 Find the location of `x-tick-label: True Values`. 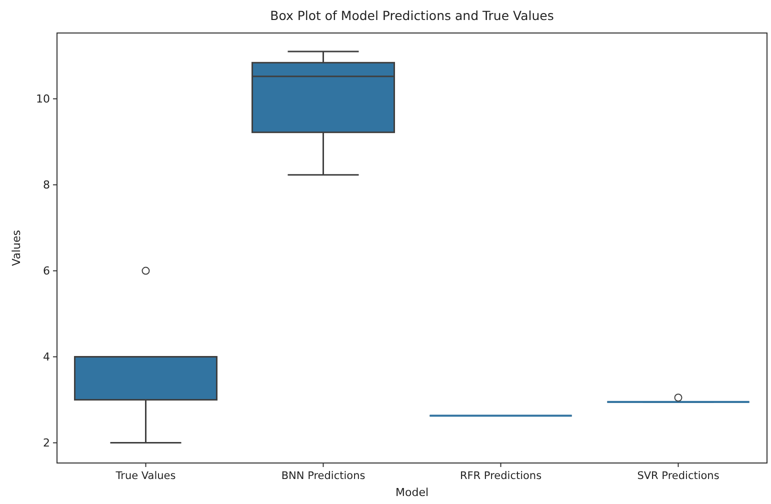

x-tick-label: True Values is located at coordinates (145, 476).